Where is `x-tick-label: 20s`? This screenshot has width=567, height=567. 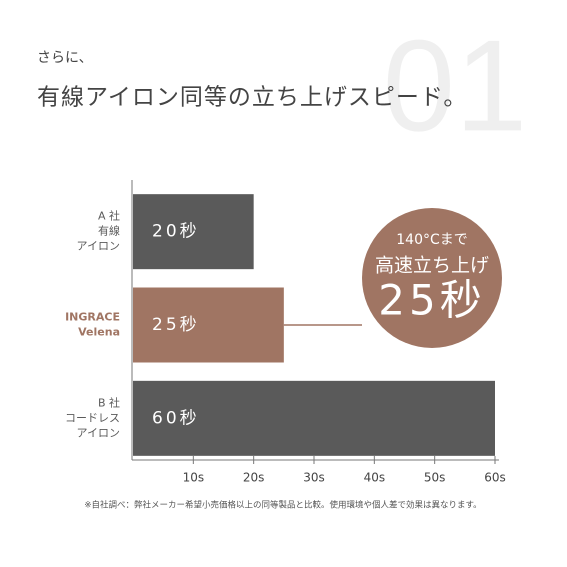 x-tick-label: 20s is located at coordinates (254, 478).